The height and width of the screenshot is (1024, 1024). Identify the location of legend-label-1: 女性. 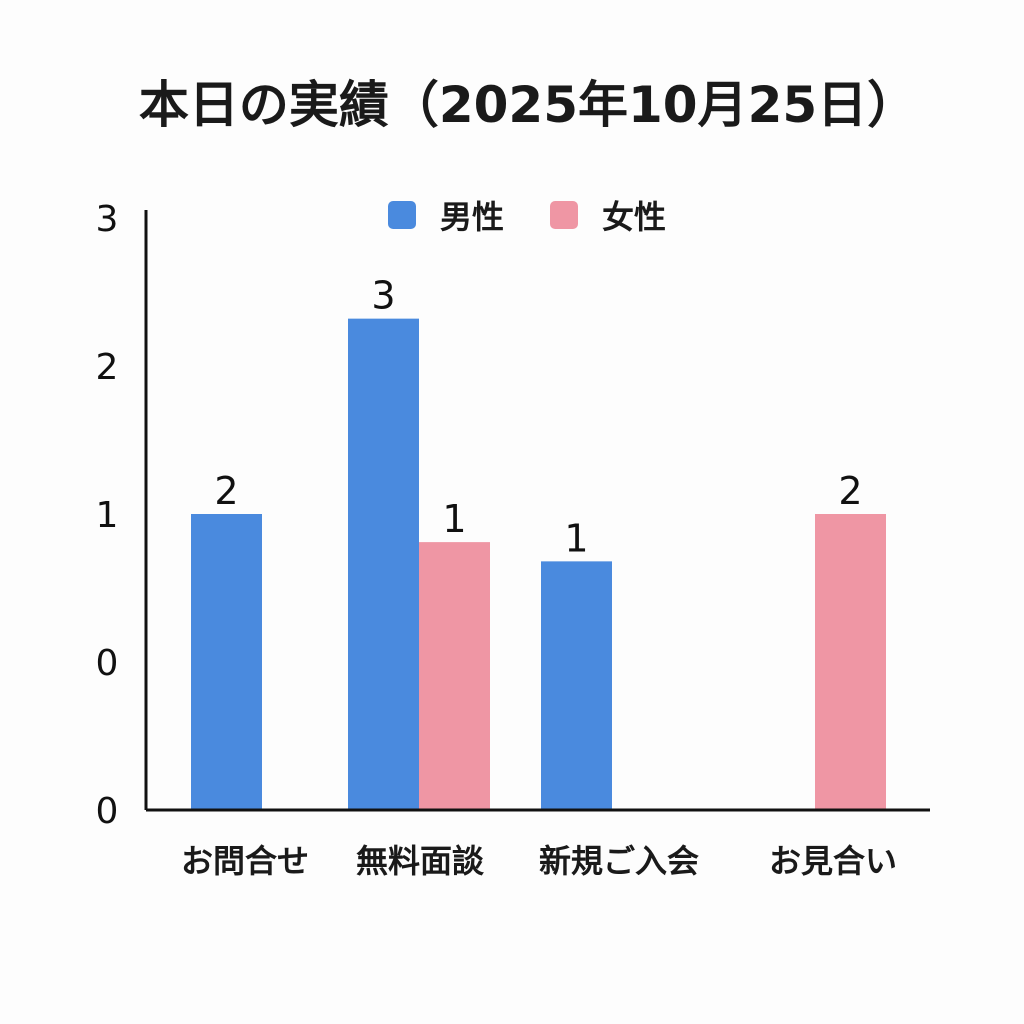
(634, 217).